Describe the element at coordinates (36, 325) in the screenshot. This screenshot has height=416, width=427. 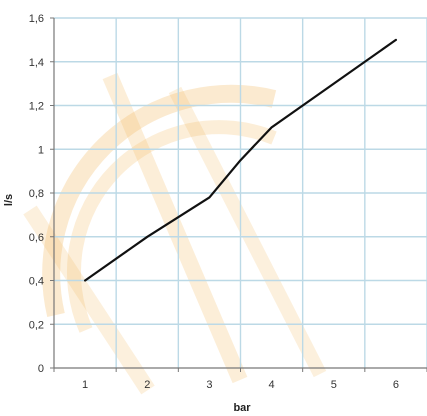
I see `y-tick-label: 0,2` at that location.